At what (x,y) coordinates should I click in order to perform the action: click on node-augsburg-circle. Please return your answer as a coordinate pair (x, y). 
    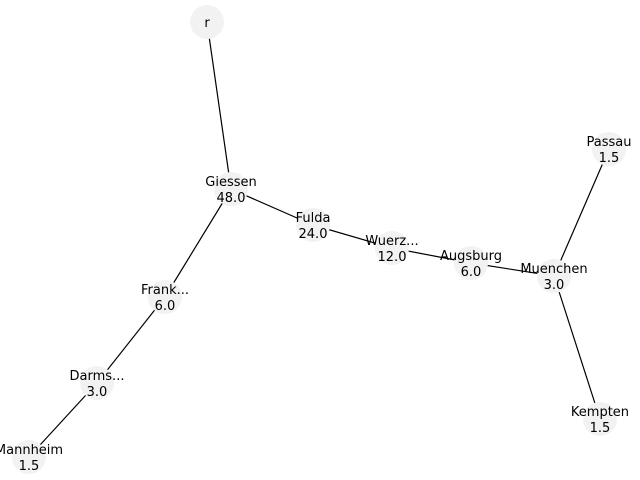
    Looking at the image, I should click on (471, 263).